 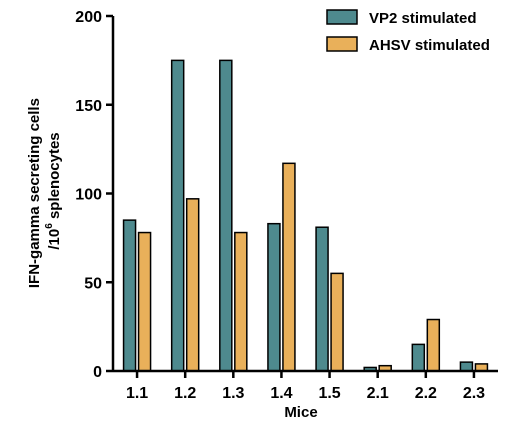 I want to click on legend-label-ahsv: AHSV stimulated, so click(x=429, y=45).